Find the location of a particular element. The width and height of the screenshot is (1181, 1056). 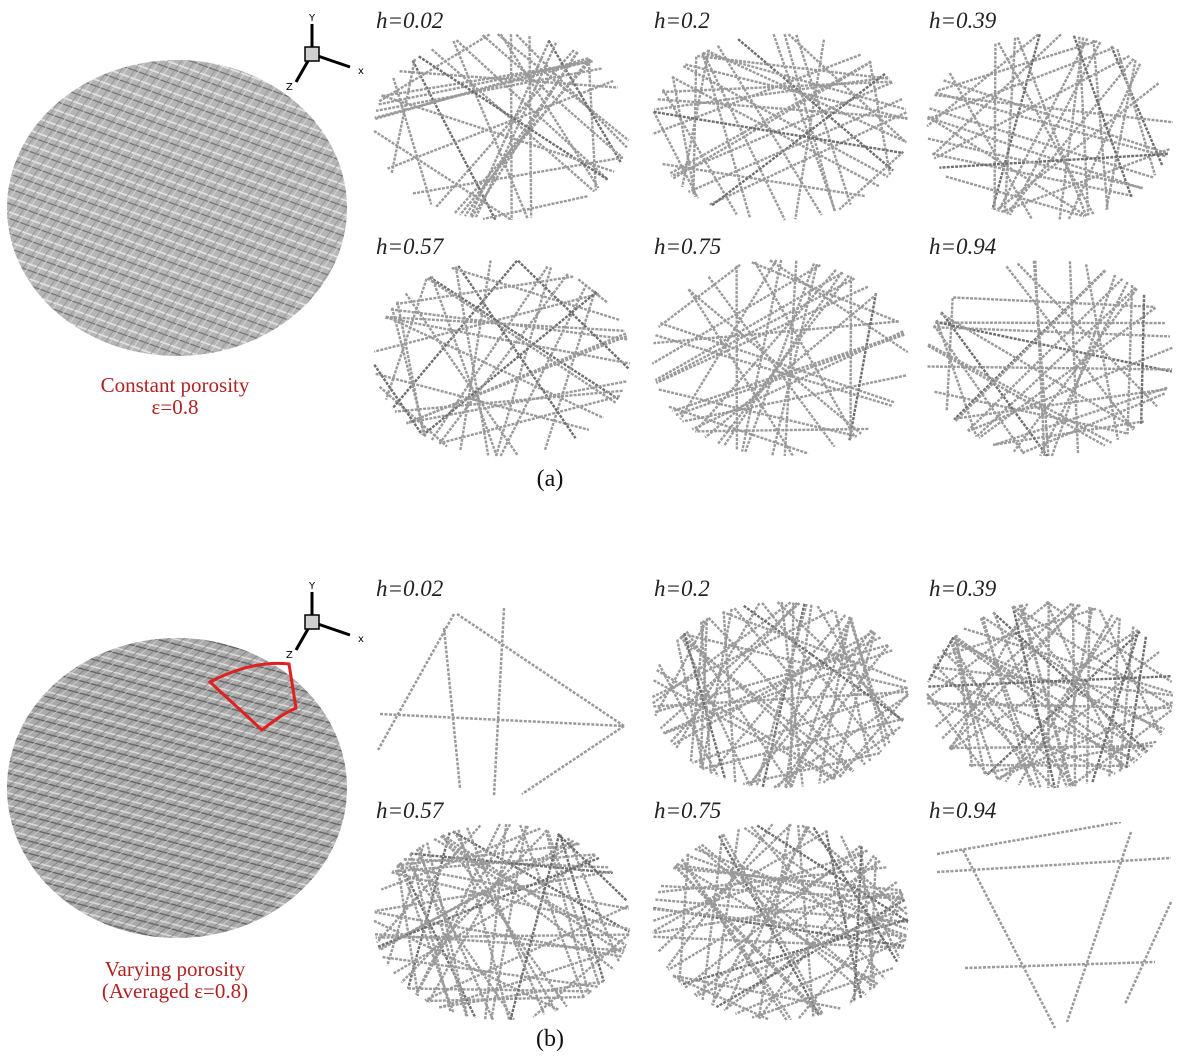

axis-x-label: x is located at coordinates (361, 639).